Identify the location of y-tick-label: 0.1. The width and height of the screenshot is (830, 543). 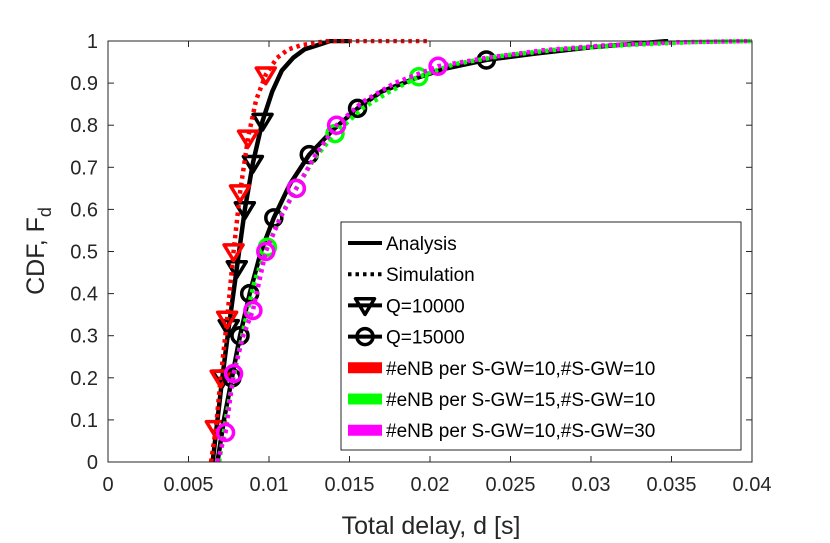
(84, 421).